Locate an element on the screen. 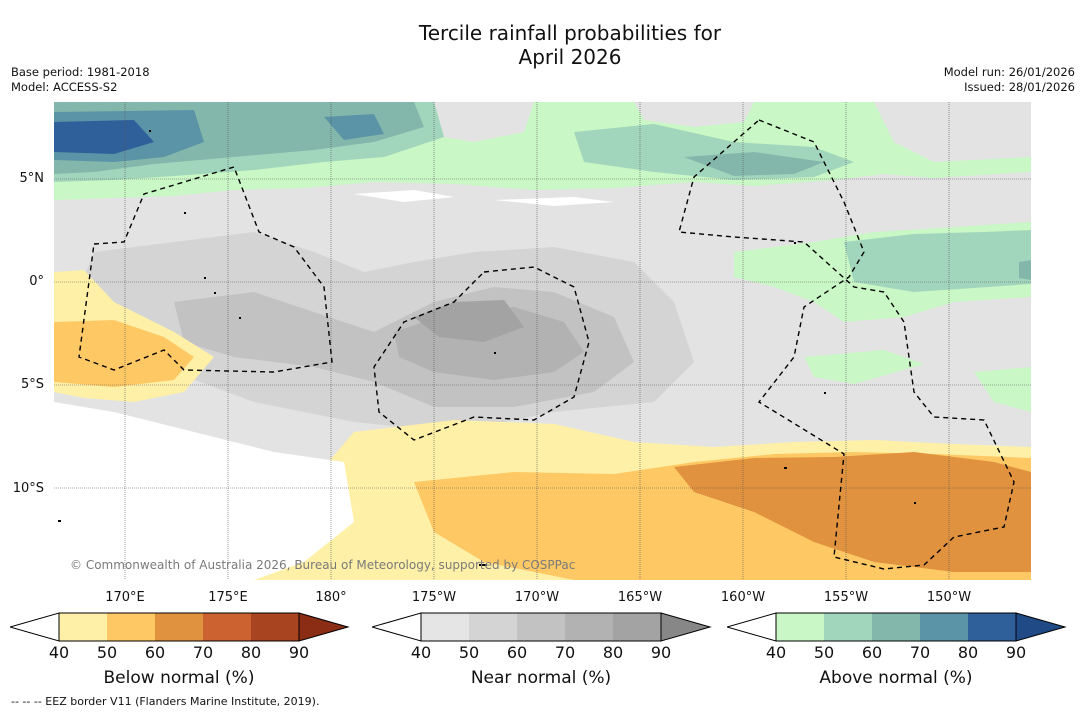 The width and height of the screenshot is (1085, 713). near-normal-north-patch is located at coordinates (732, 132).